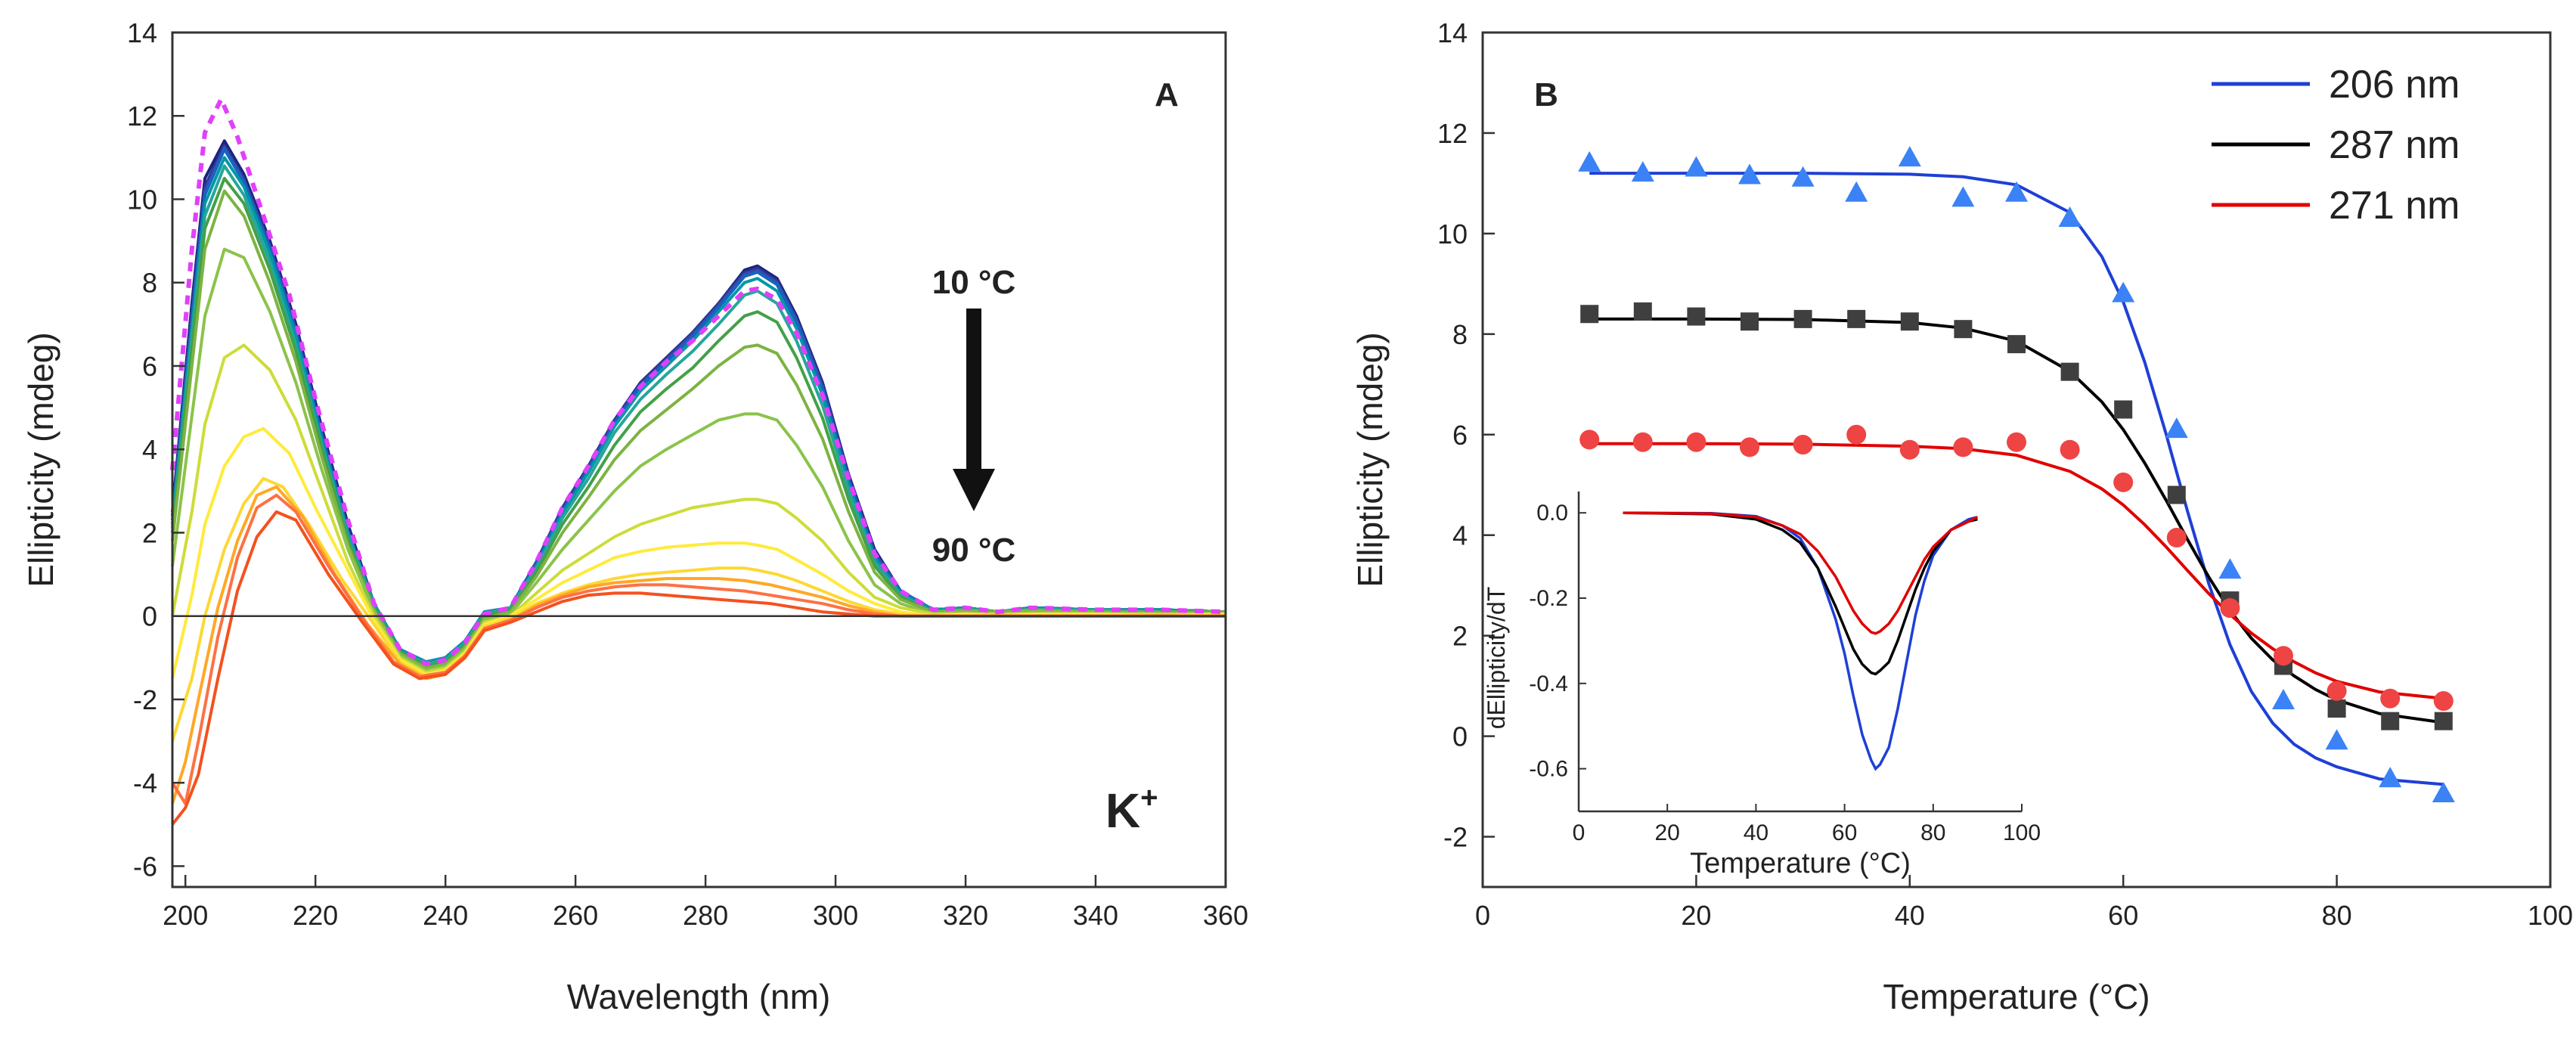 This screenshot has height=1042, width=2576. Describe the element at coordinates (149, 367) in the screenshot. I see `panel-a-y-tick-label: 6` at that location.